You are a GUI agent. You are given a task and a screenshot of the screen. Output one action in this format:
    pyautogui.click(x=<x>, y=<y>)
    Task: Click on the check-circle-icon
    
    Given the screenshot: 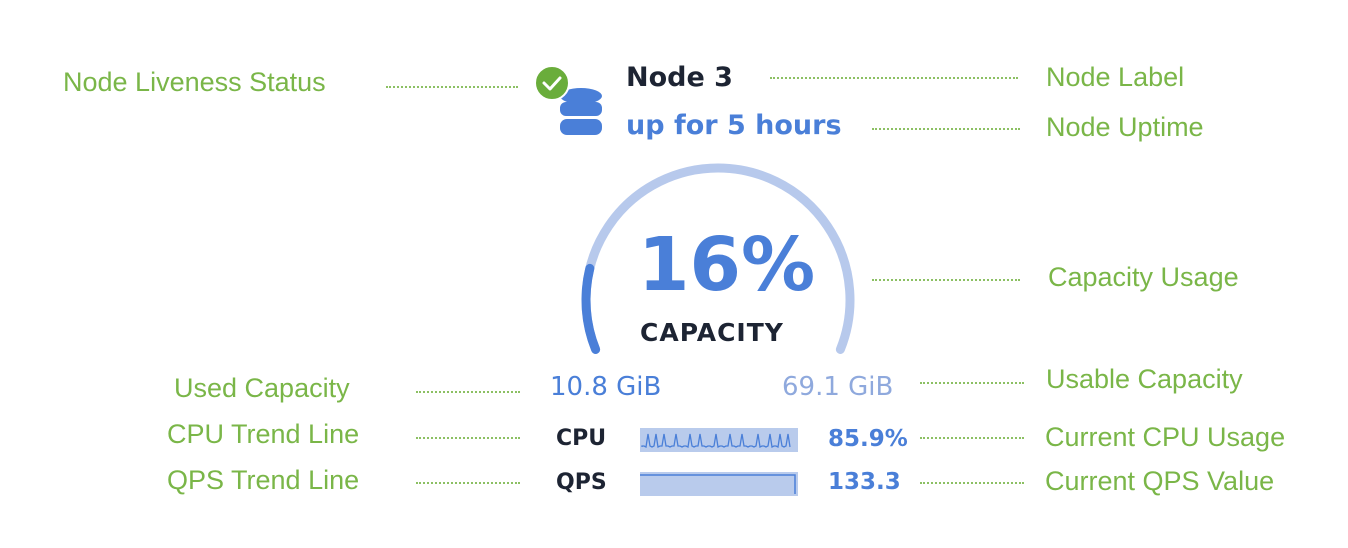 What is the action you would take?
    pyautogui.click(x=552, y=83)
    